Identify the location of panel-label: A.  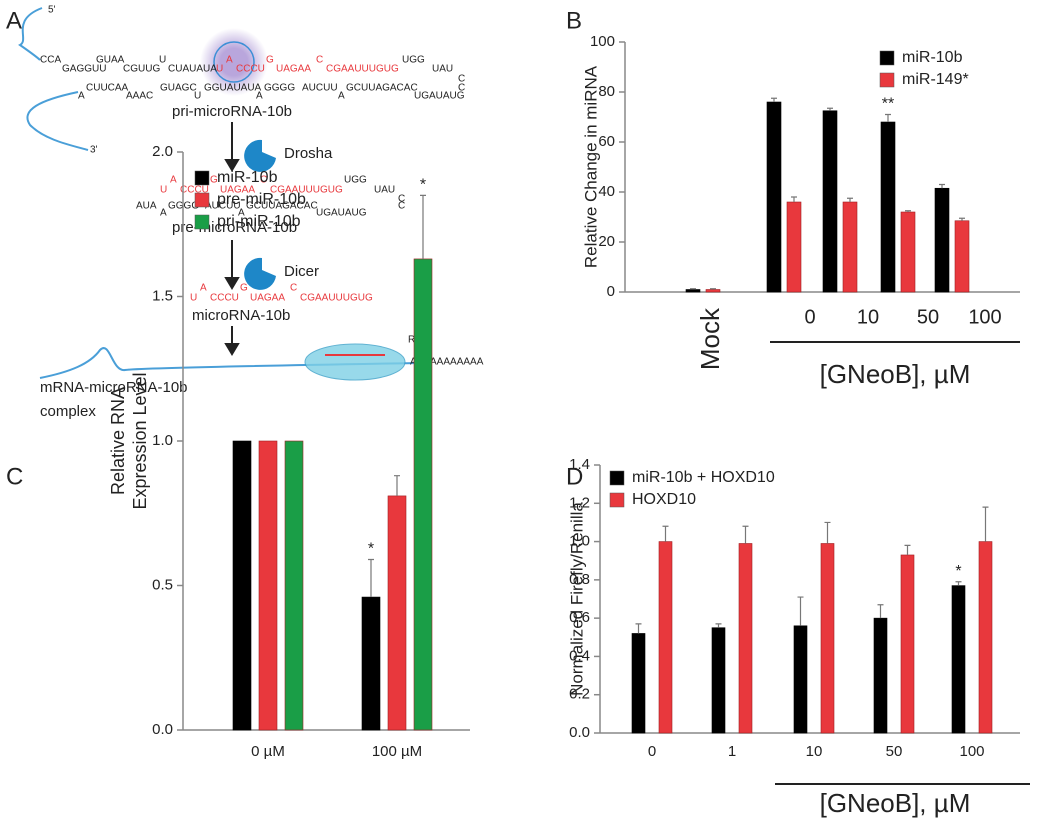
(14, 20).